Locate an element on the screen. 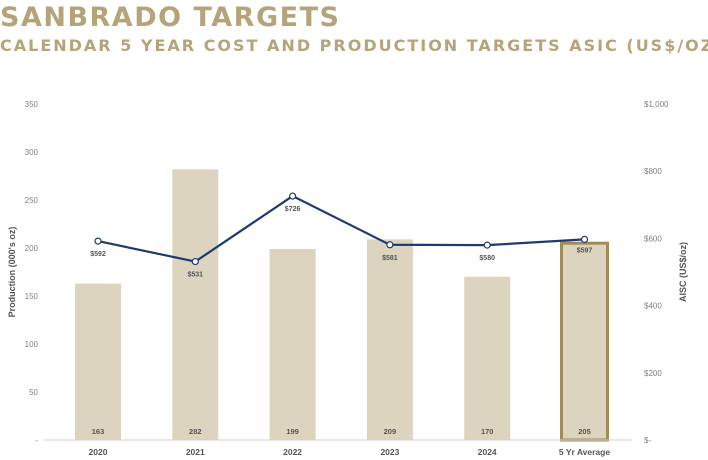  x-axis-labels: 2020 2021 2022 2023 2024 5 Yr Average is located at coordinates (350, 452).